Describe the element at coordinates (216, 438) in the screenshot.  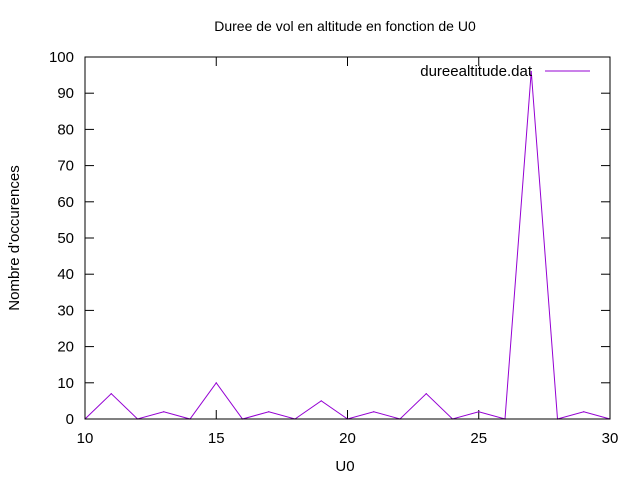
I see `x-tick-label-15: 15` at that location.